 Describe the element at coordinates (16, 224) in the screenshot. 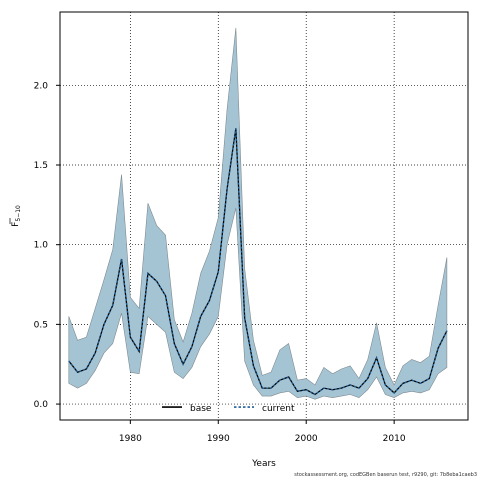

I see `y-axis-title-base: F` at that location.